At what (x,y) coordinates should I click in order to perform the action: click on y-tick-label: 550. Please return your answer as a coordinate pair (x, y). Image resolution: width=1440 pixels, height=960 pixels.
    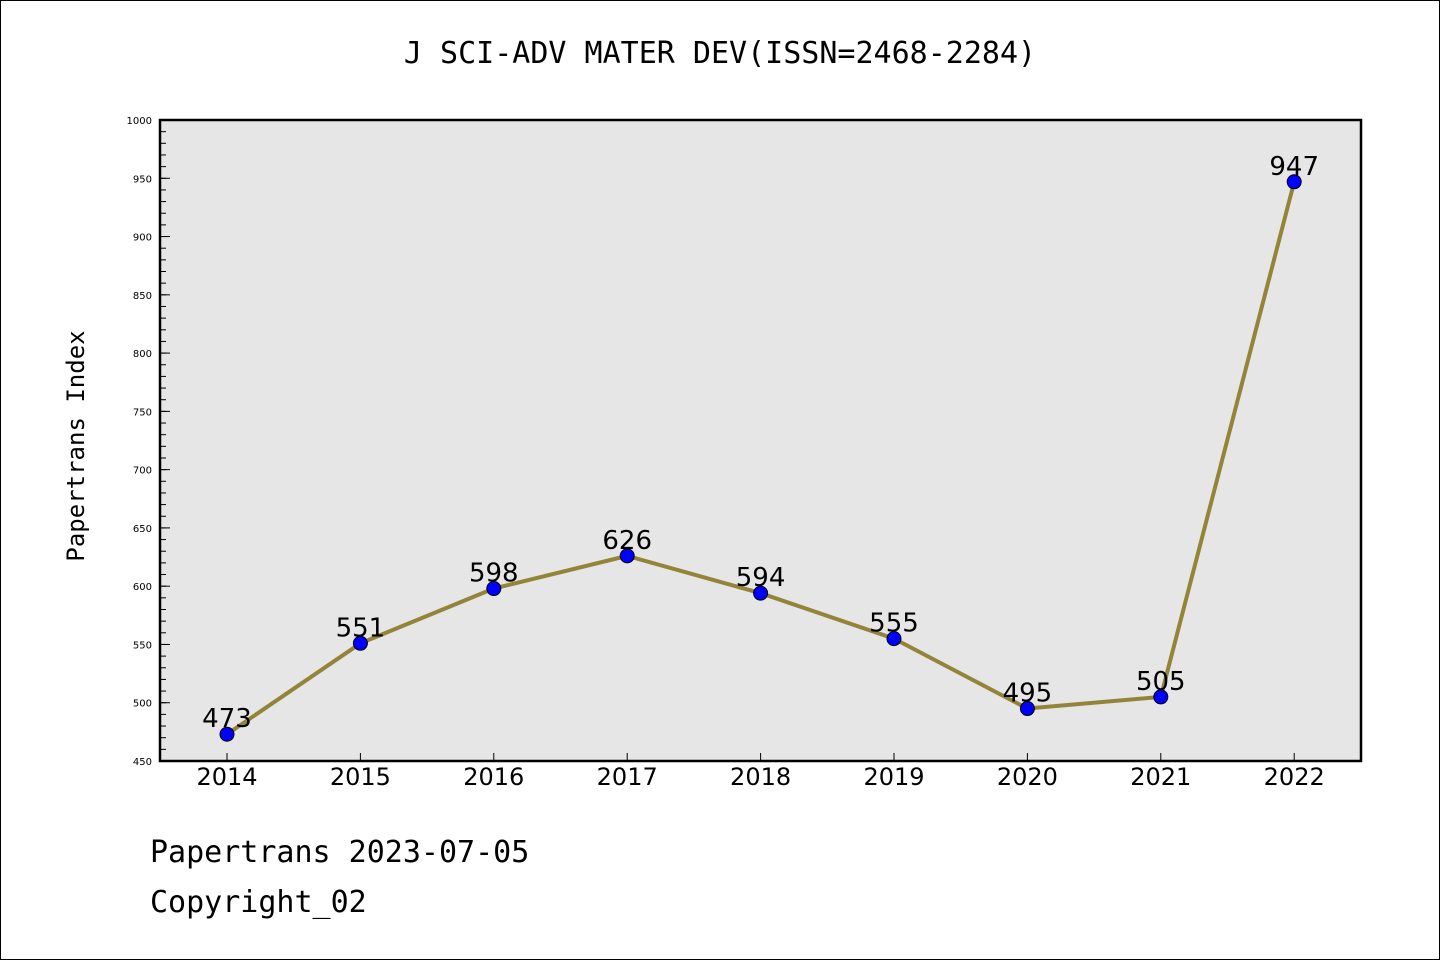
    Looking at the image, I should click on (142, 645).